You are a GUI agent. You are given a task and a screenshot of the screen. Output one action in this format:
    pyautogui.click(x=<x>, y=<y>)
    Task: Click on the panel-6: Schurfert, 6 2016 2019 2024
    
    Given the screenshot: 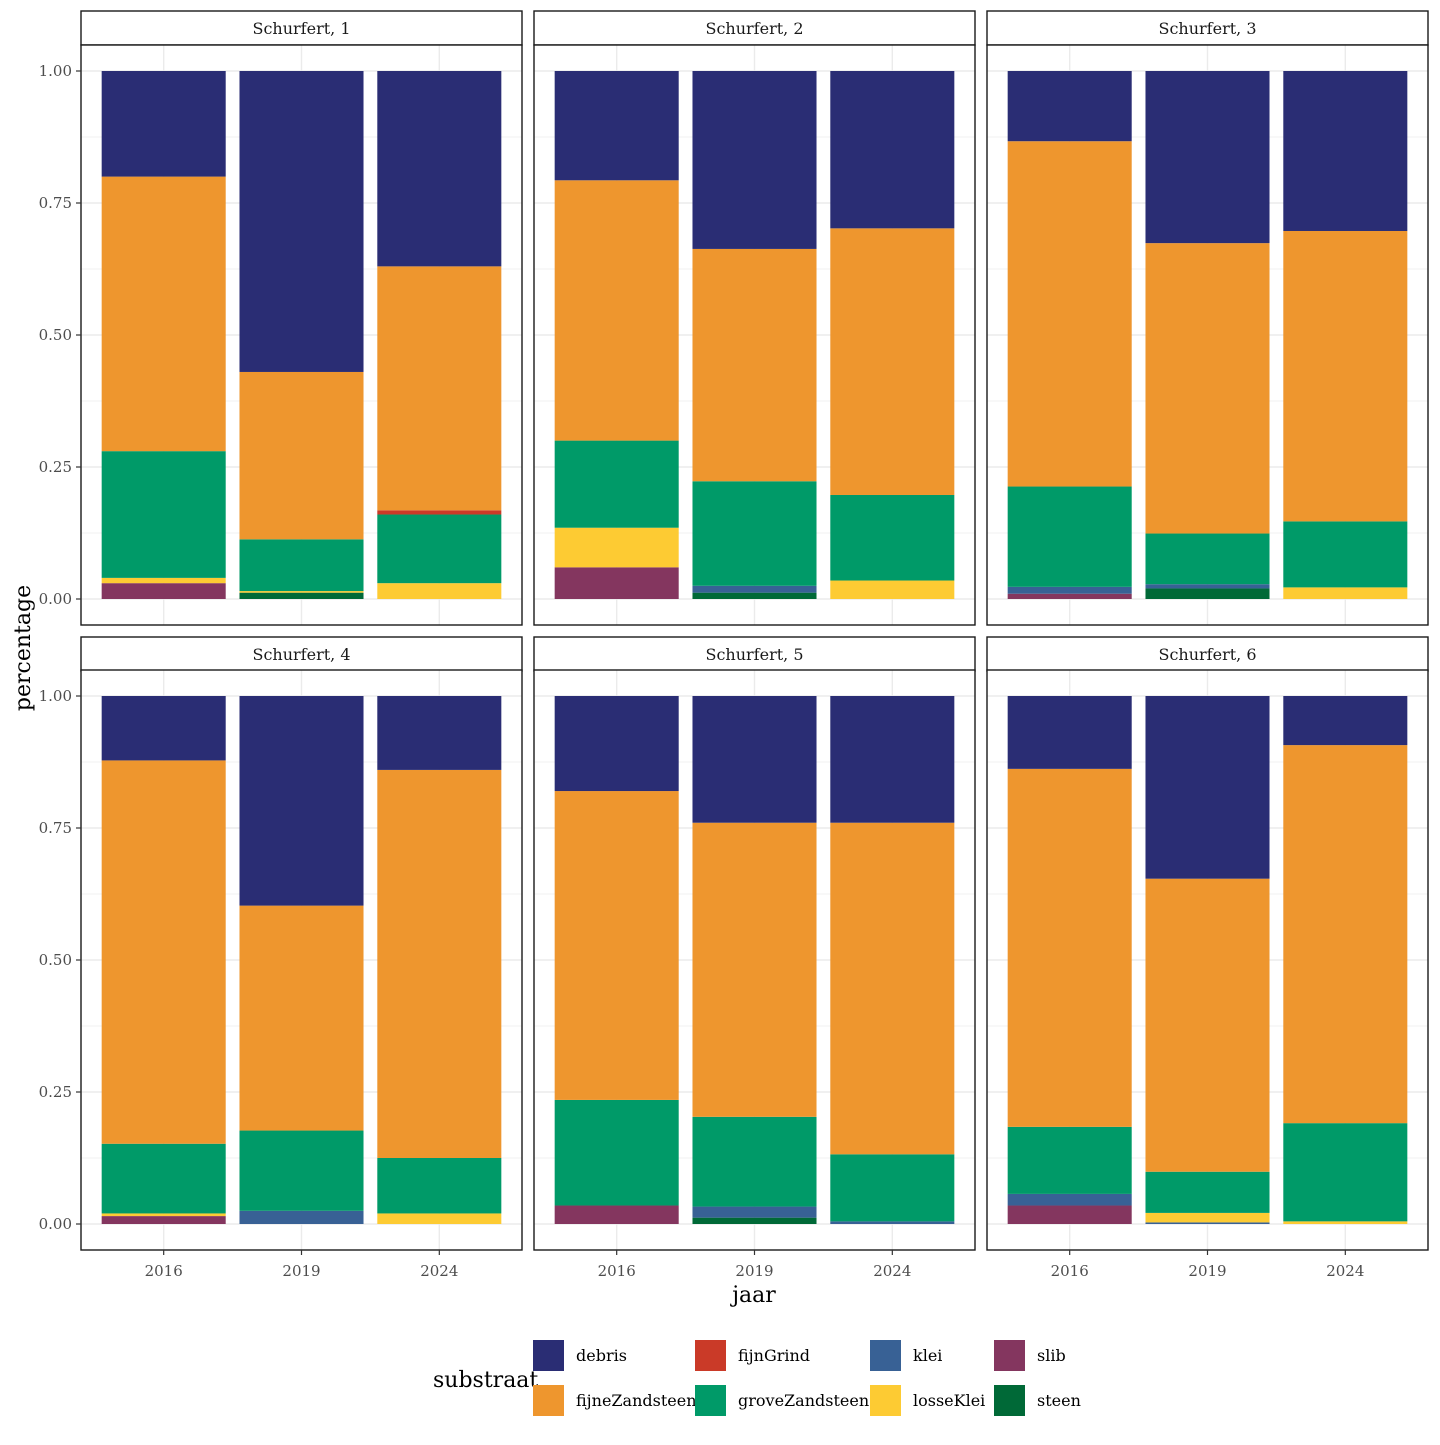 What is the action you would take?
    pyautogui.click(x=1207, y=958)
    